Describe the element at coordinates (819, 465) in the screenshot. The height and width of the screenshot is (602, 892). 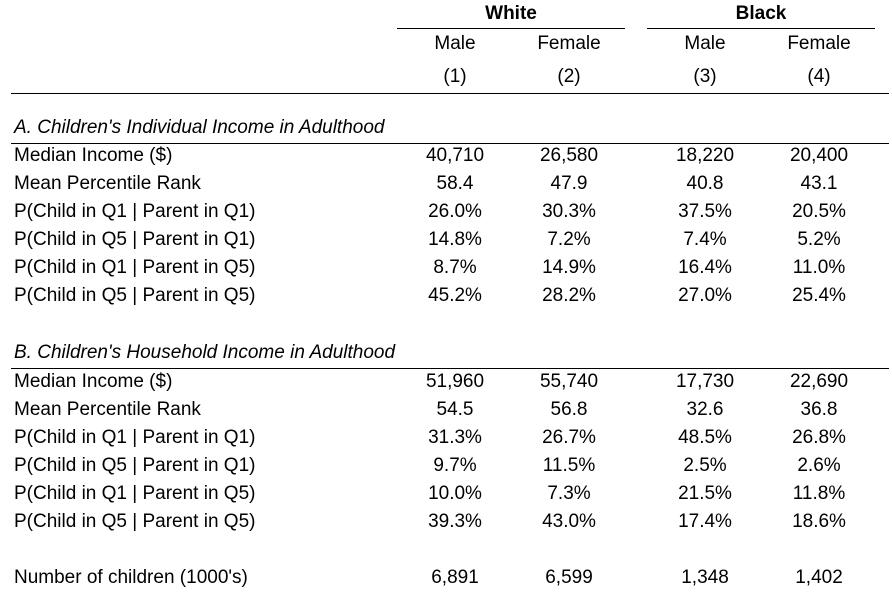
I see `table-cell: 2.6%` at that location.